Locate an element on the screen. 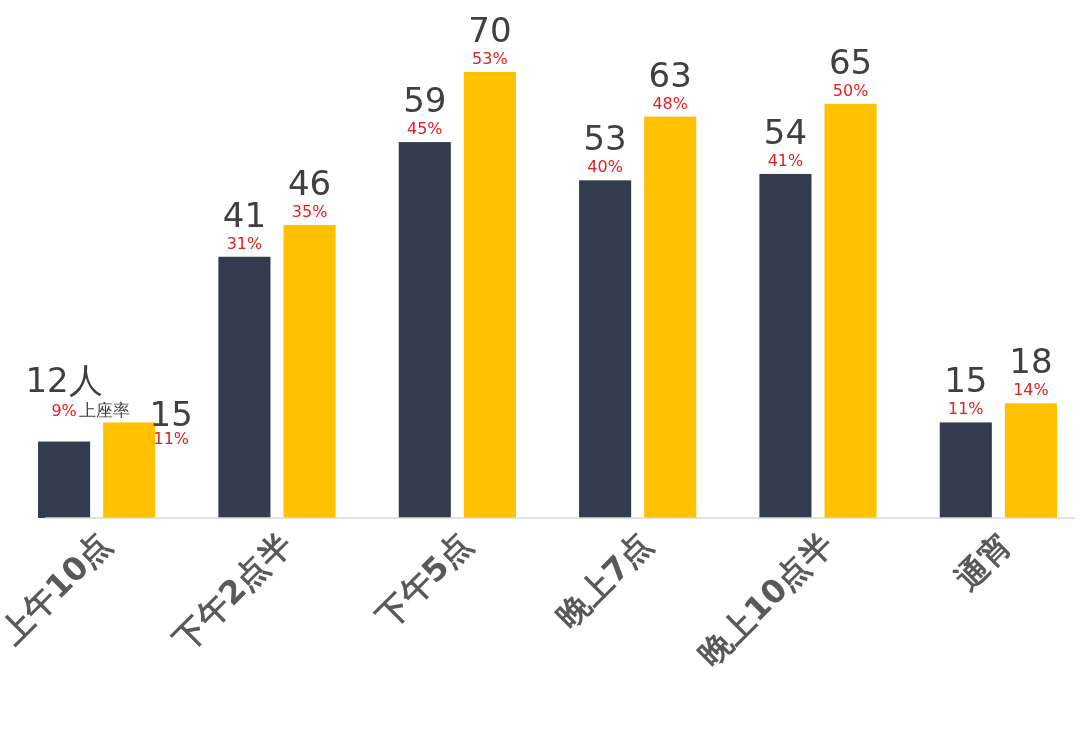 Image resolution: width=1080 pixels, height=729 pixels. x-tick-label: 晚上10点半 is located at coordinates (766, 600).